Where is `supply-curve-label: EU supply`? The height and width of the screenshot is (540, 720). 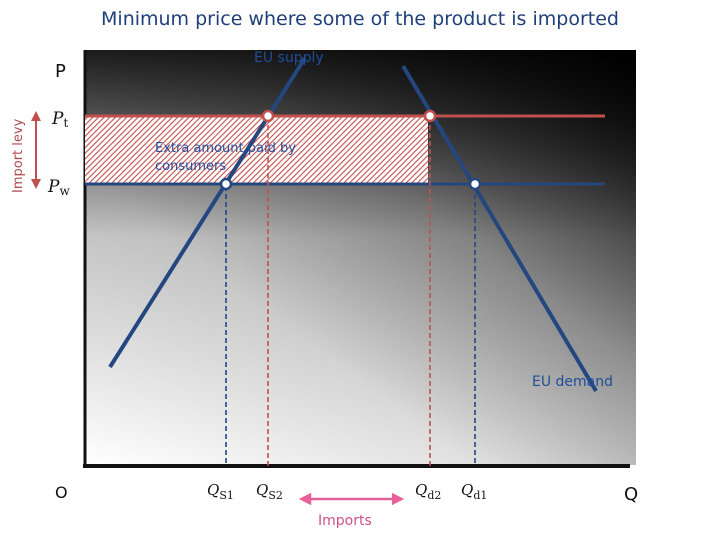 supply-curve-label: EU supply is located at coordinates (289, 58).